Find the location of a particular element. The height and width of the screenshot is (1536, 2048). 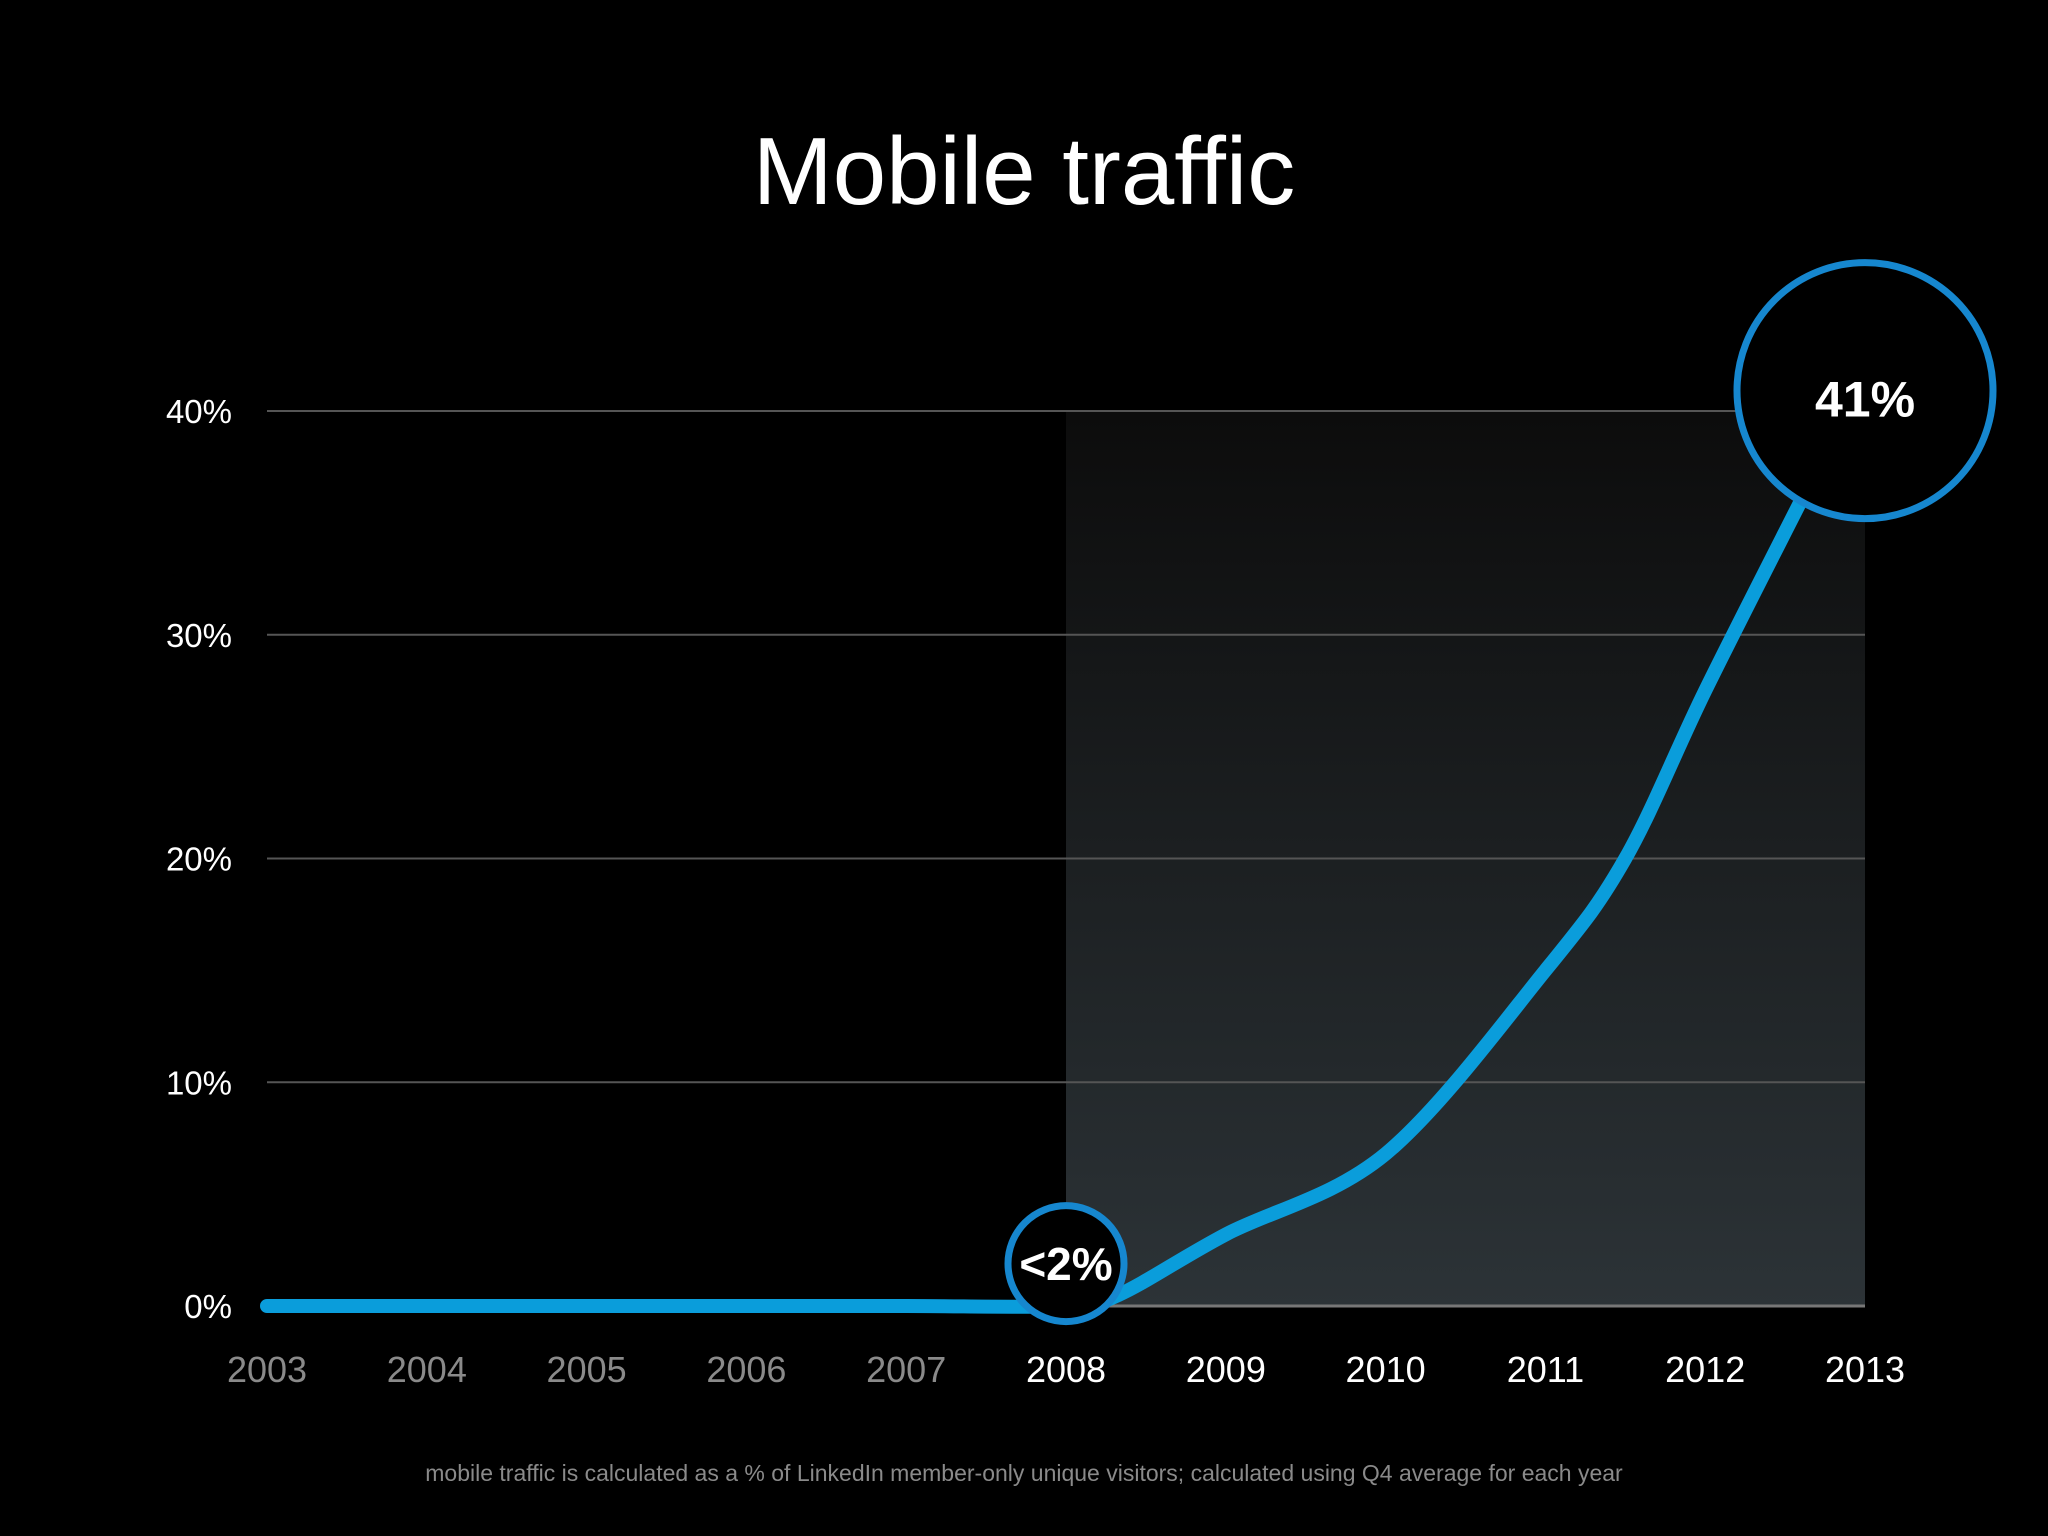

slide-title: Mobile traffic is located at coordinates (1024, 171).